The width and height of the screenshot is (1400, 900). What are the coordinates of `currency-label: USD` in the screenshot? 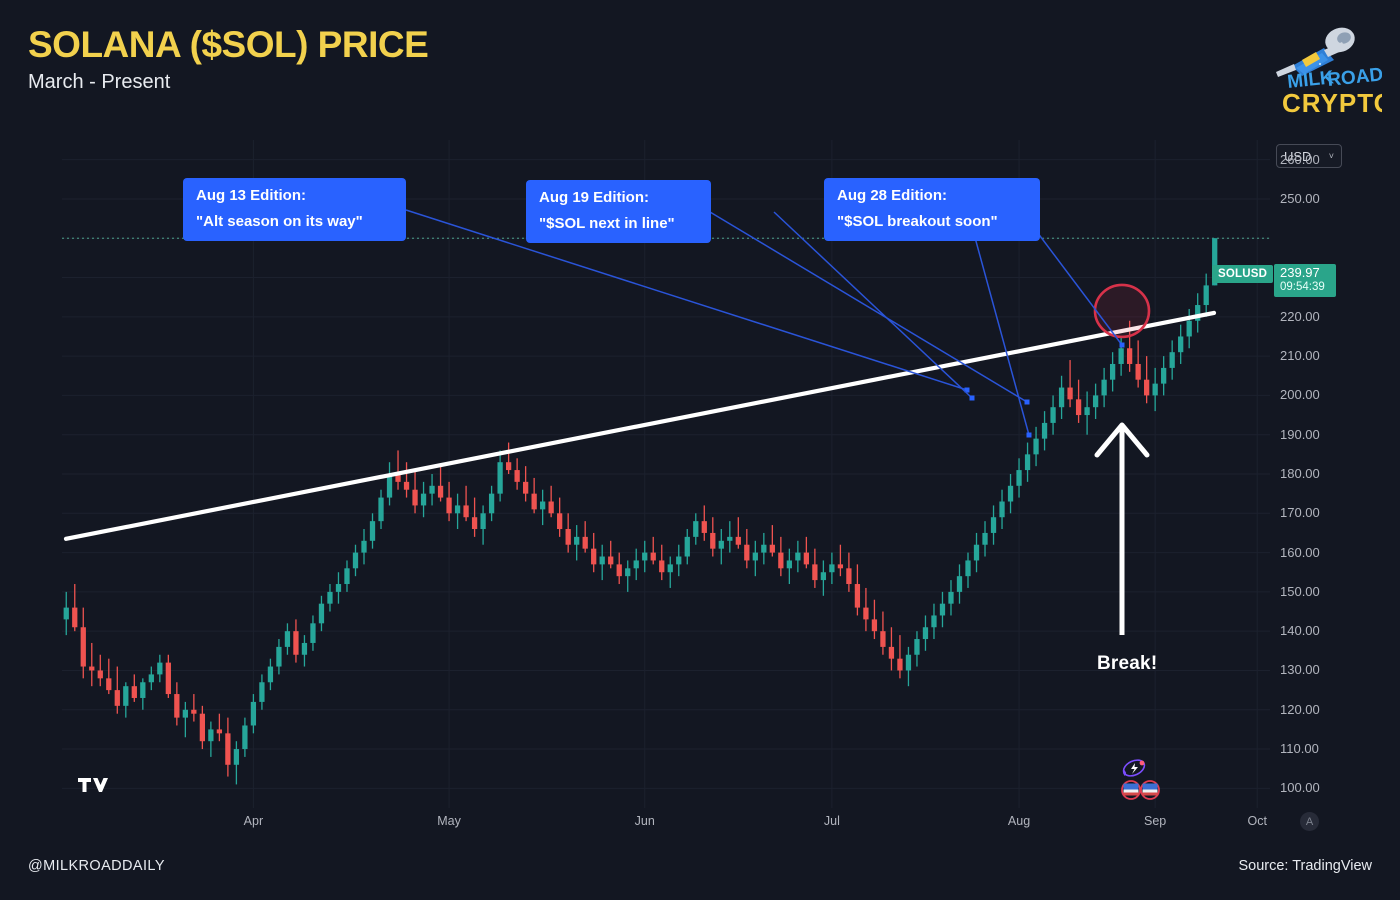 It's located at (1298, 156).